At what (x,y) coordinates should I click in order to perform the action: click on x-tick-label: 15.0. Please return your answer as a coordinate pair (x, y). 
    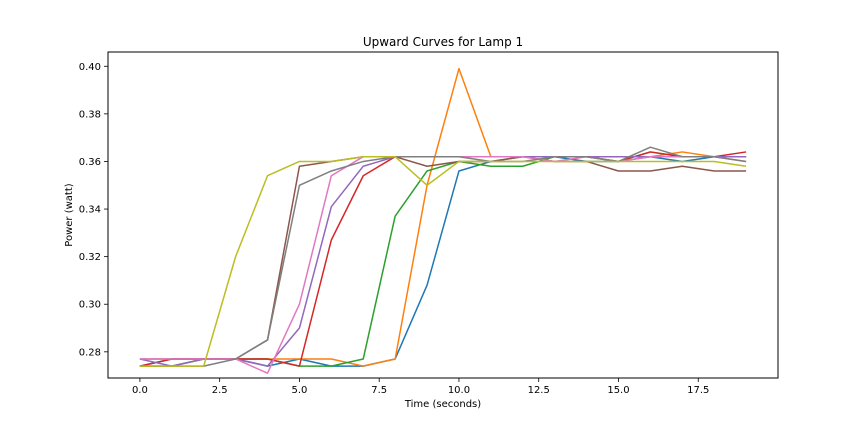
    Looking at the image, I should click on (618, 390).